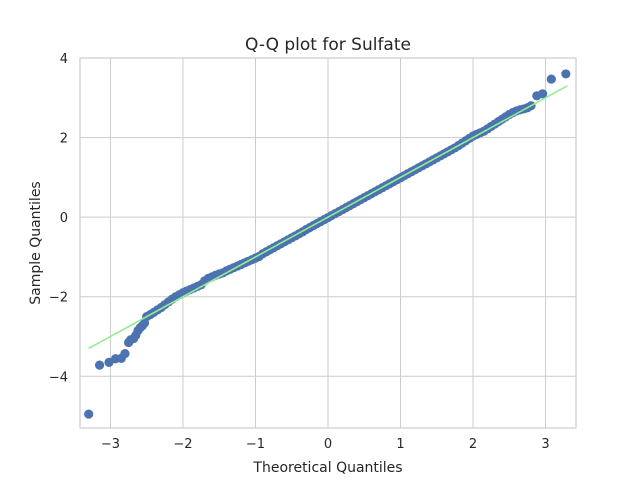 The width and height of the screenshot is (640, 480). Describe the element at coordinates (110, 444) in the screenshot. I see `x-tick-label: −3` at that location.